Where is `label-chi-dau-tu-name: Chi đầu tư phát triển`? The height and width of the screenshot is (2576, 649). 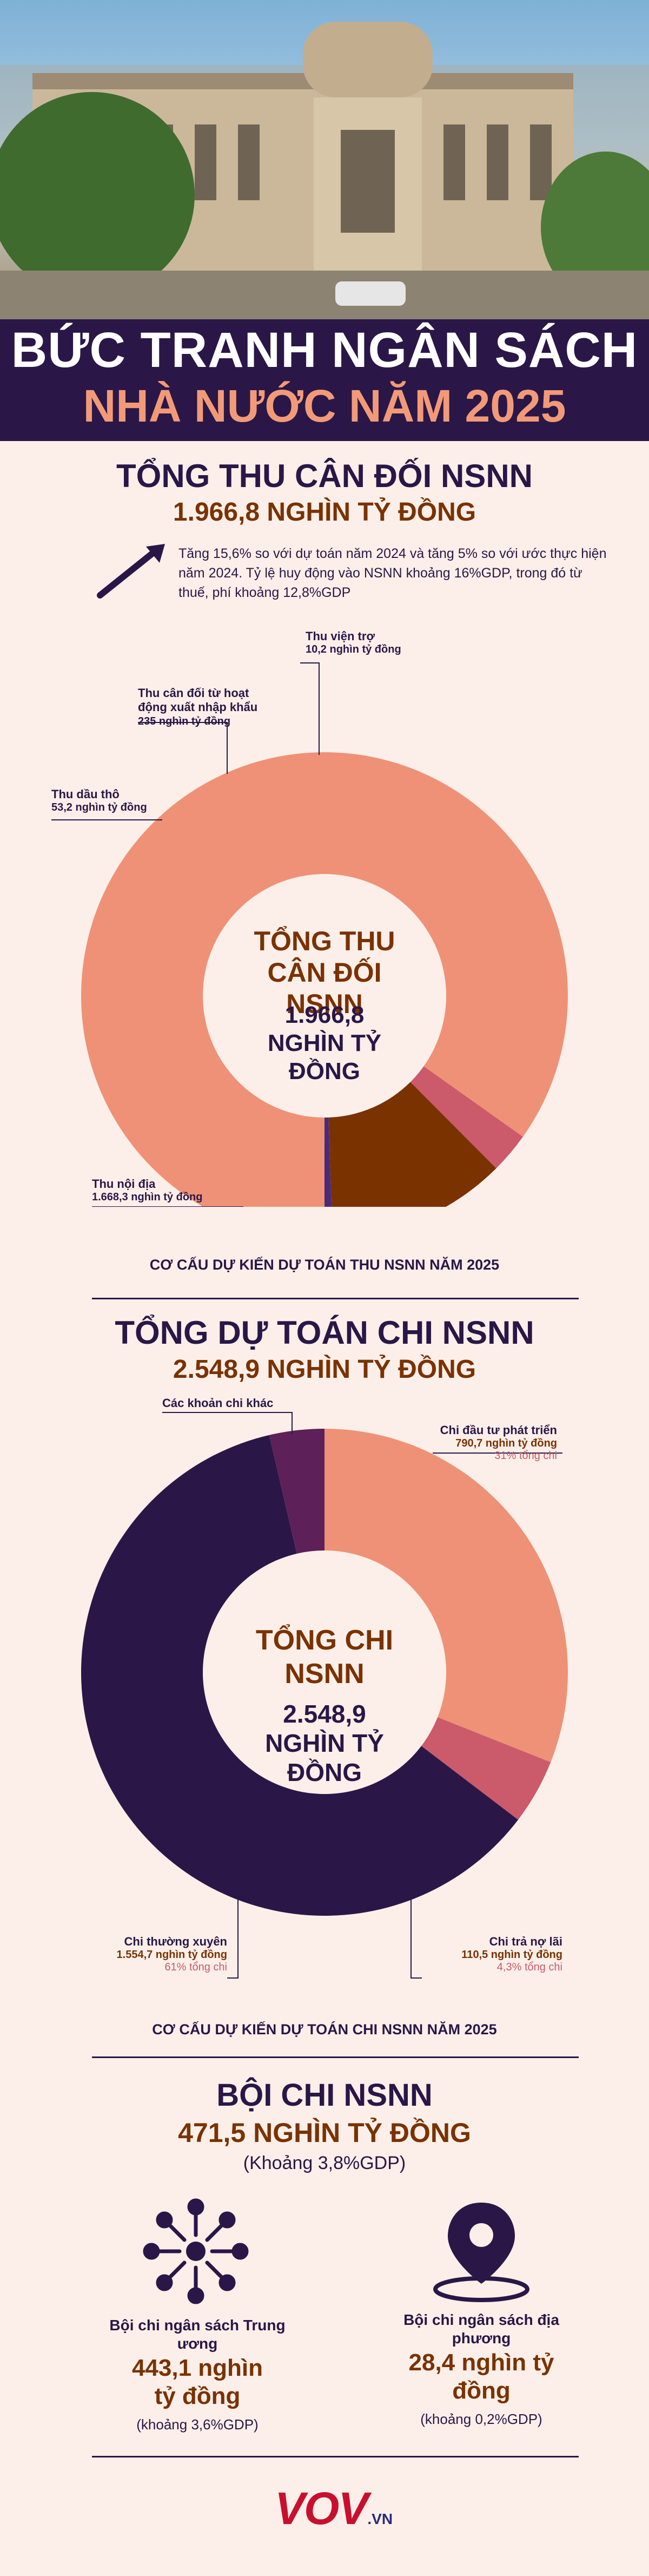 label-chi-dau-tu-name: Chi đầu tư phát triển is located at coordinates (499, 1430).